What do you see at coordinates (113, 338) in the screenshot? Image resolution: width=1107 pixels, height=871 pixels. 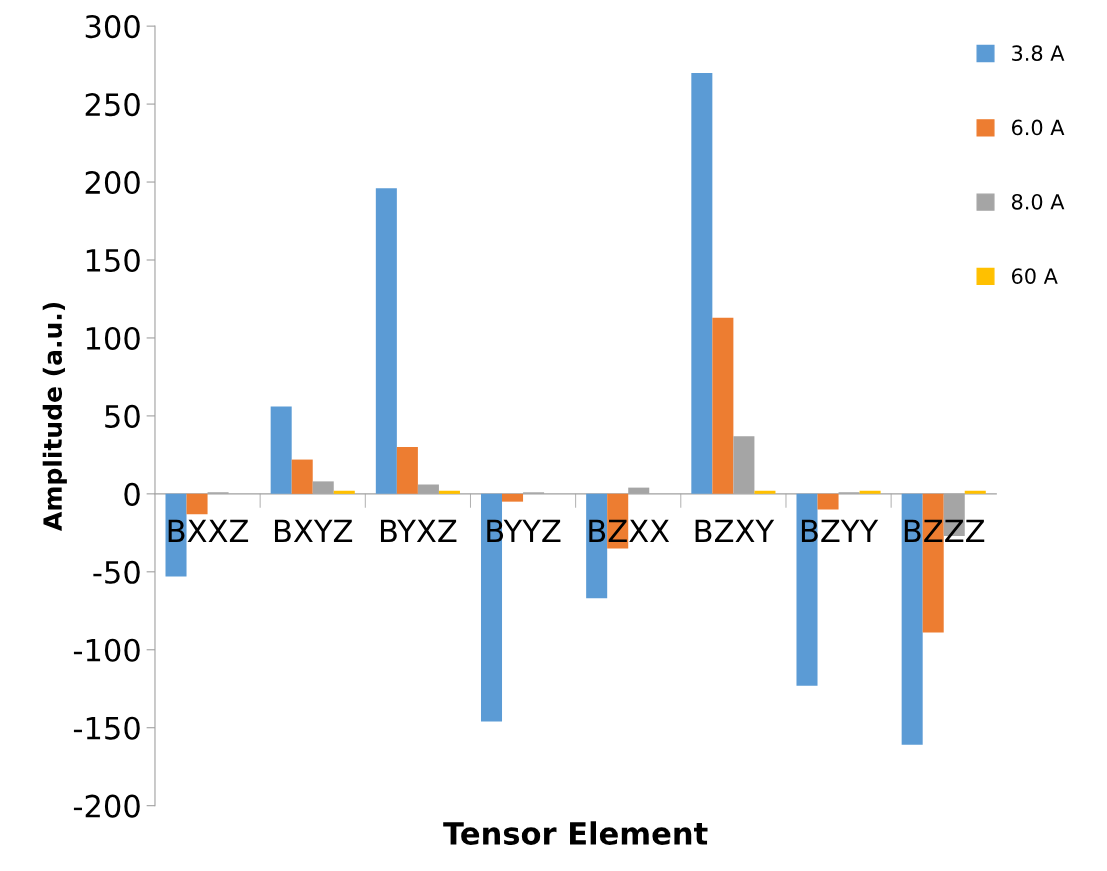 I see `y-tick-label: 100` at bounding box center [113, 338].